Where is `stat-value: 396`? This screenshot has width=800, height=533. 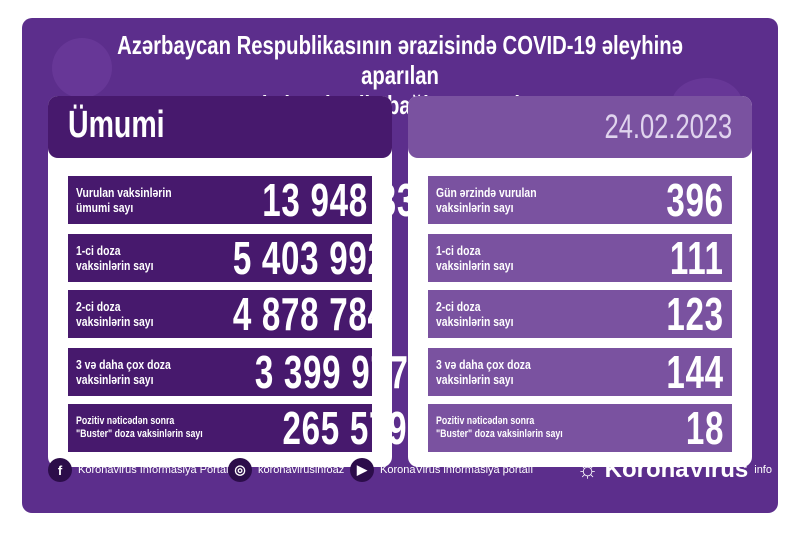
stat-value: 396 is located at coordinates (695, 200).